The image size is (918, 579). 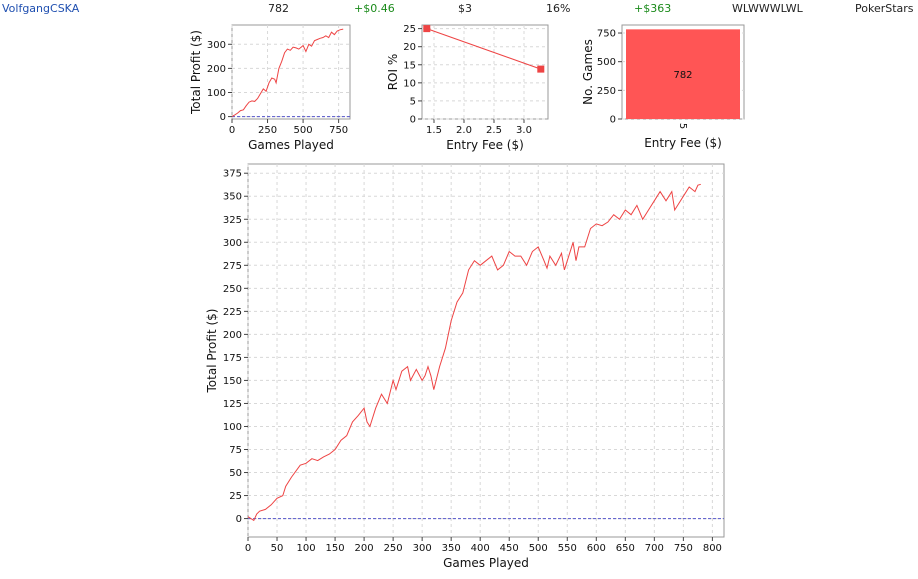 I want to click on main_profit-xtick-label: 200, so click(x=364, y=548).